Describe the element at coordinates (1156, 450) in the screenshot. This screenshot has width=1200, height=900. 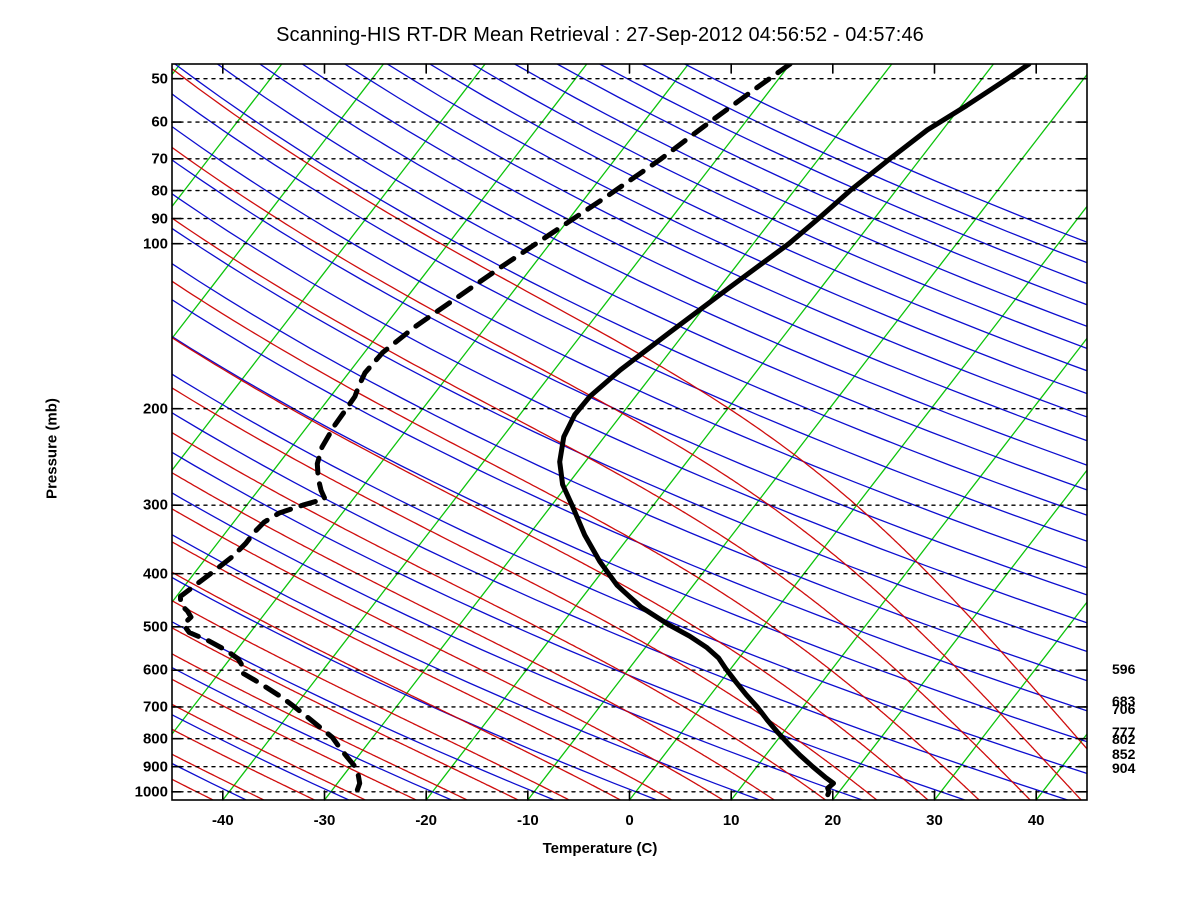
I see `right-pressure-labels: 596 683 706 777 802 852 904` at that location.